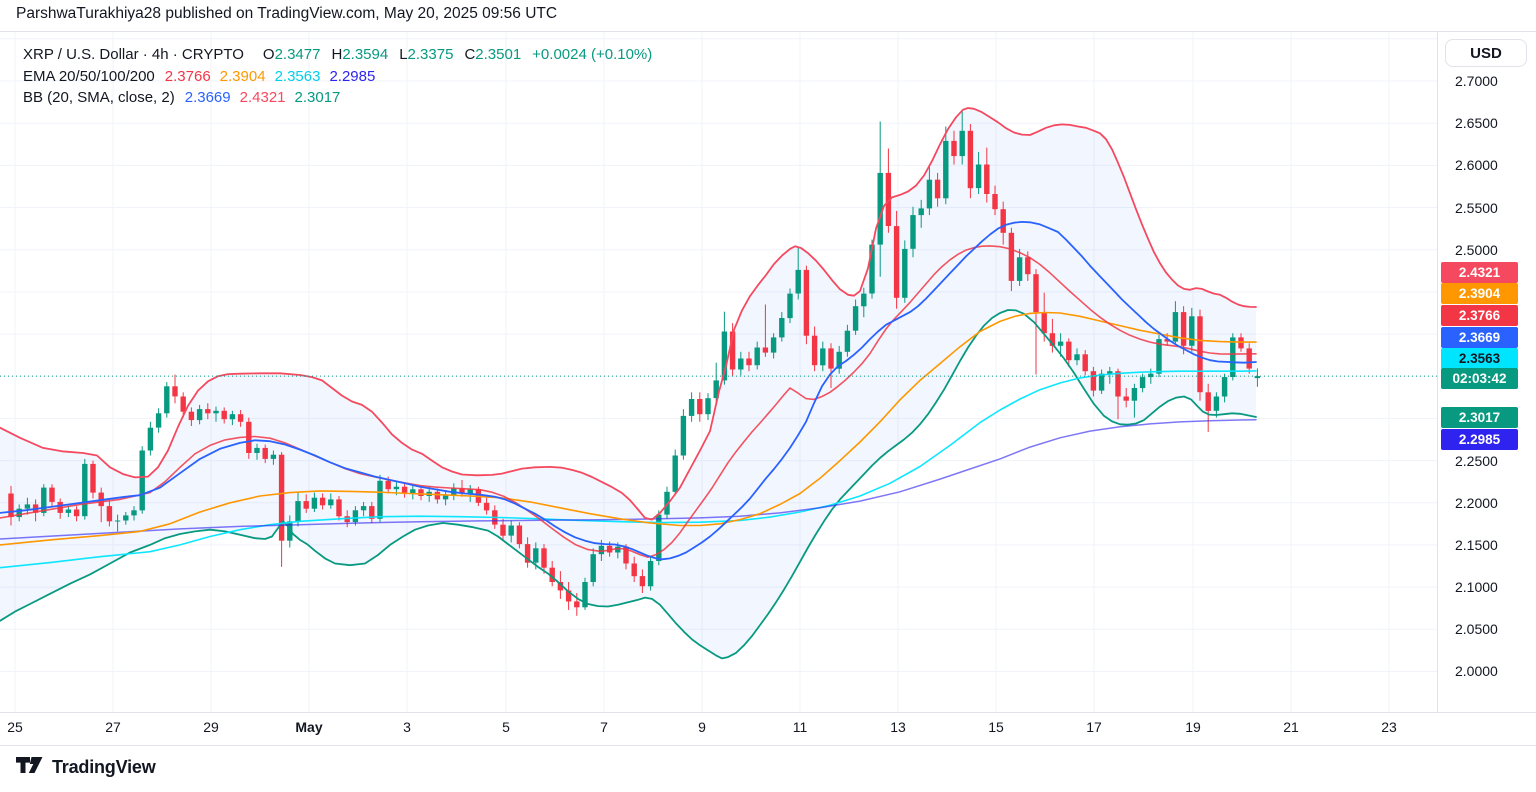 The width and height of the screenshot is (1536, 792). I want to click on tradingview-logo-icon, so click(29, 765).